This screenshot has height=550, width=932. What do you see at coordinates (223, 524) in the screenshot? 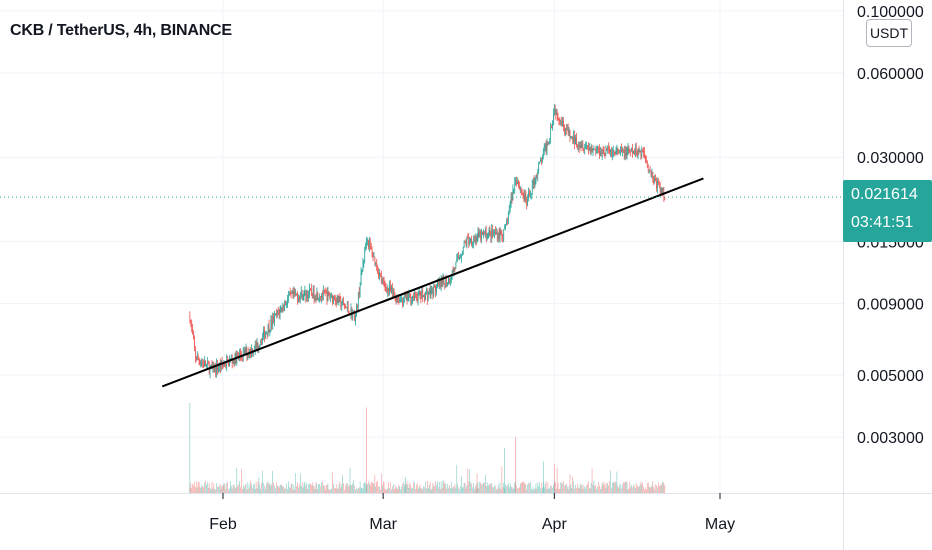
I see `x-tick-label: Feb` at bounding box center [223, 524].